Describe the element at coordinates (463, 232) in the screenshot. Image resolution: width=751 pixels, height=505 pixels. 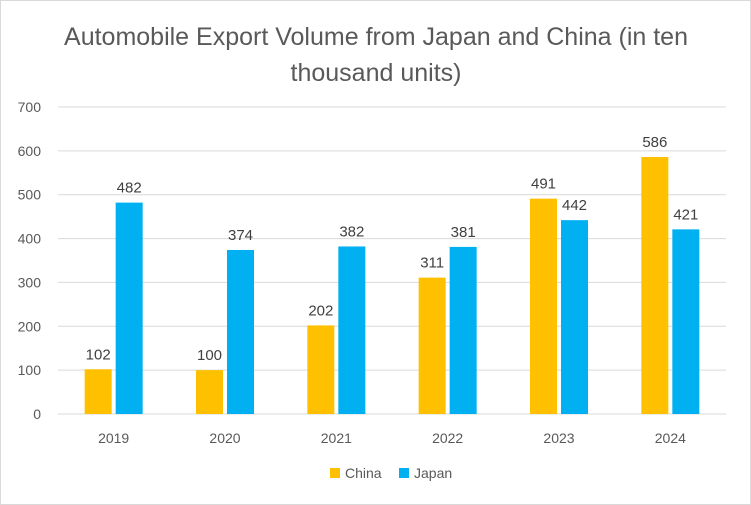
I see `data-label-japan-2022: 381` at that location.